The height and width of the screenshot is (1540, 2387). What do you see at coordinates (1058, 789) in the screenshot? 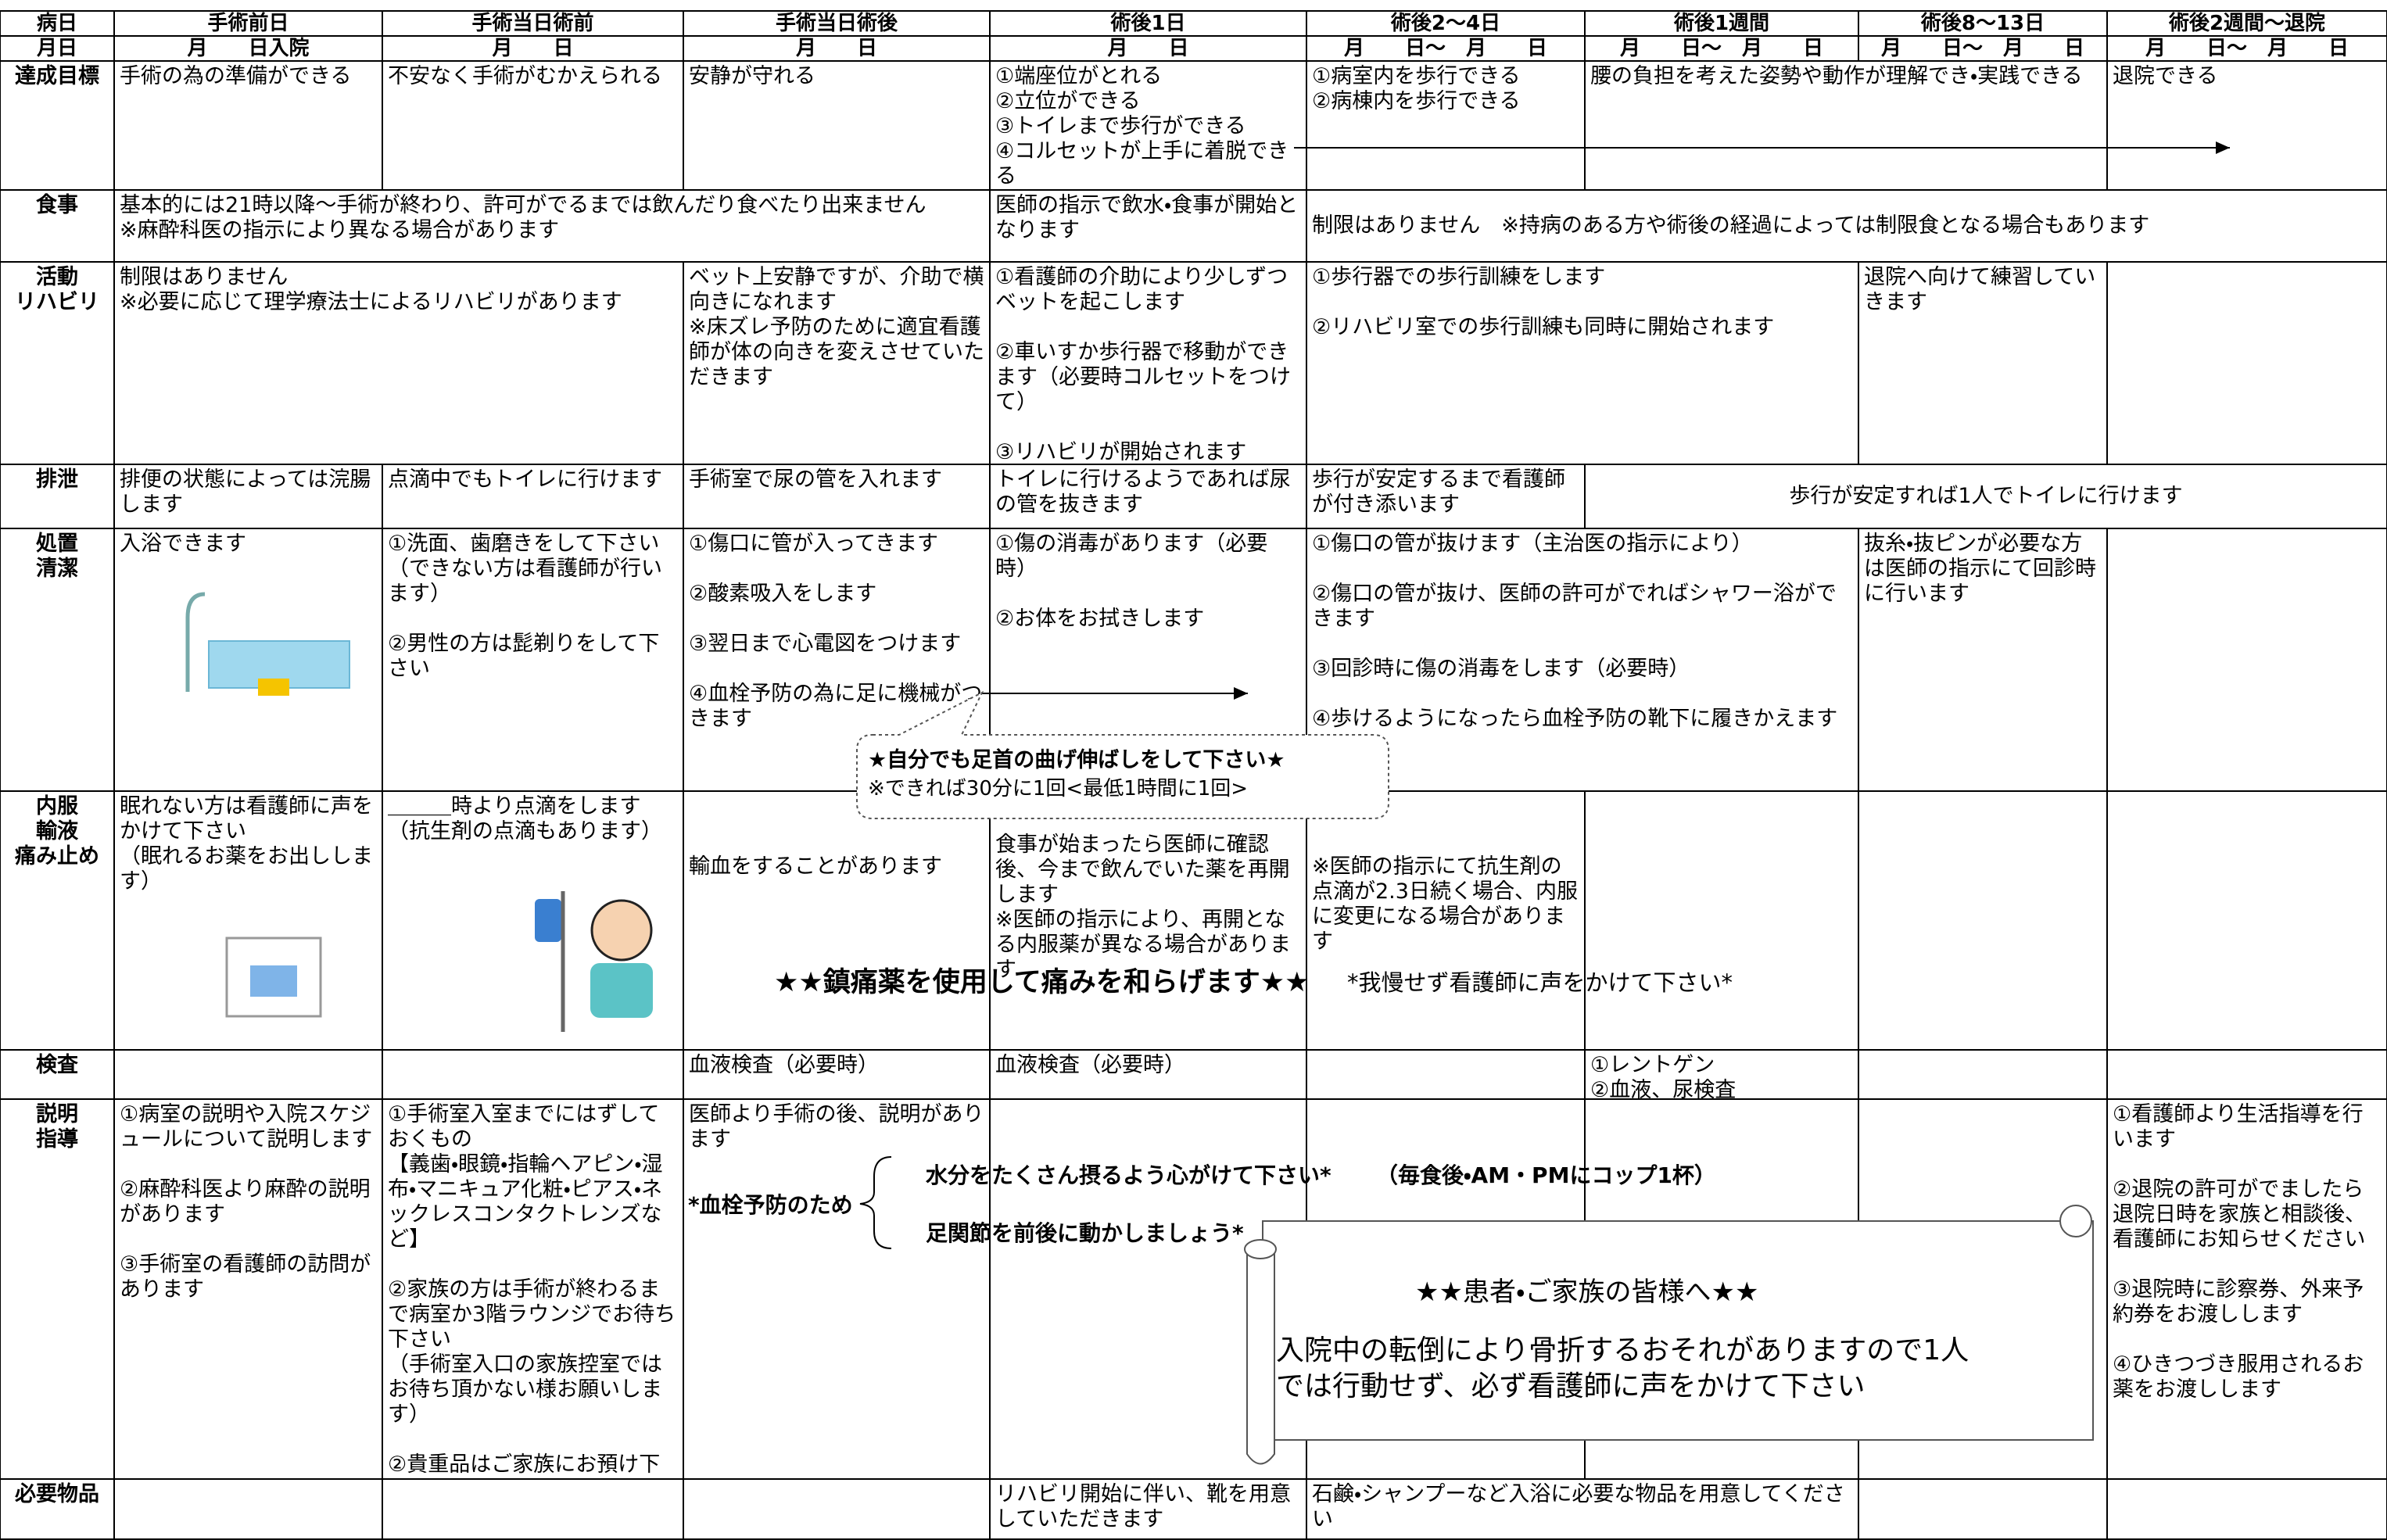
I see `callout-text: ※できれば30分に1回<最低1時間に1回>` at bounding box center [1058, 789].